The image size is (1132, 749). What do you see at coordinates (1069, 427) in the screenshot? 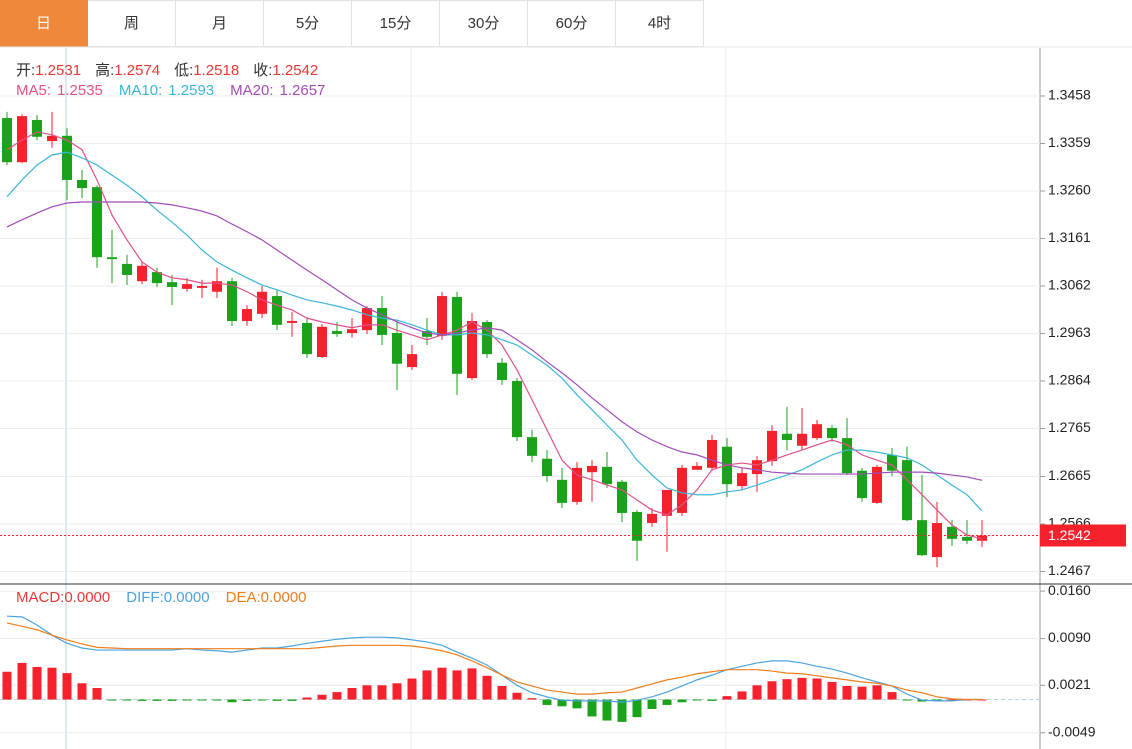
I see `y-tick-label: 1.2765` at bounding box center [1069, 427].